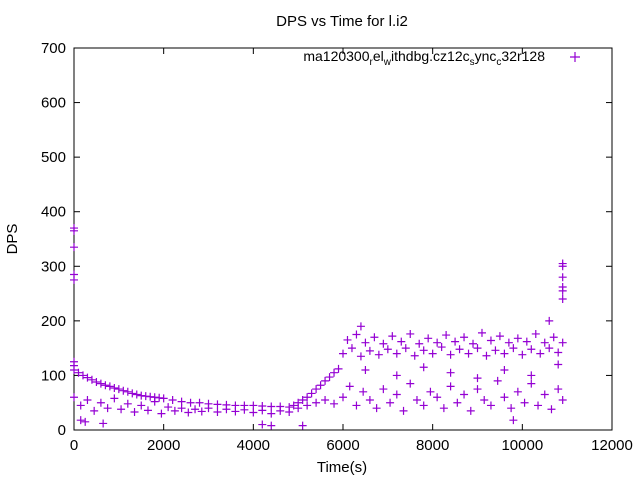  I want to click on legend-label-part: r, so click(372, 62).